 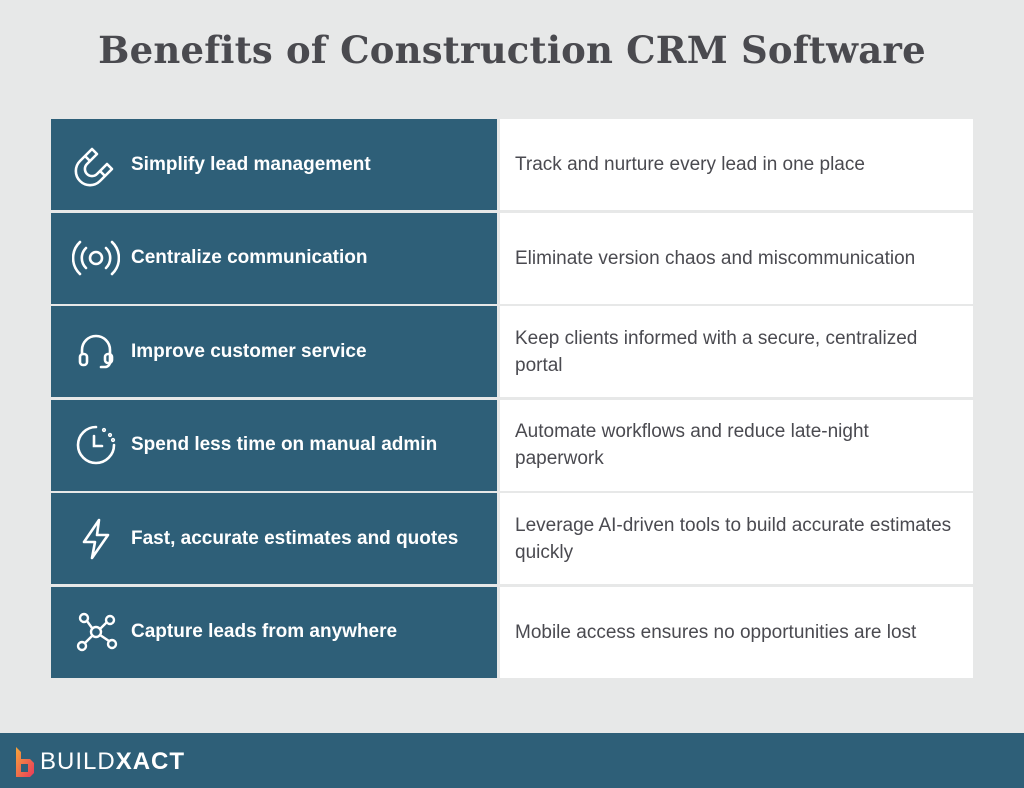 What do you see at coordinates (249, 257) in the screenshot?
I see `benefit-label: Centralize communication` at bounding box center [249, 257].